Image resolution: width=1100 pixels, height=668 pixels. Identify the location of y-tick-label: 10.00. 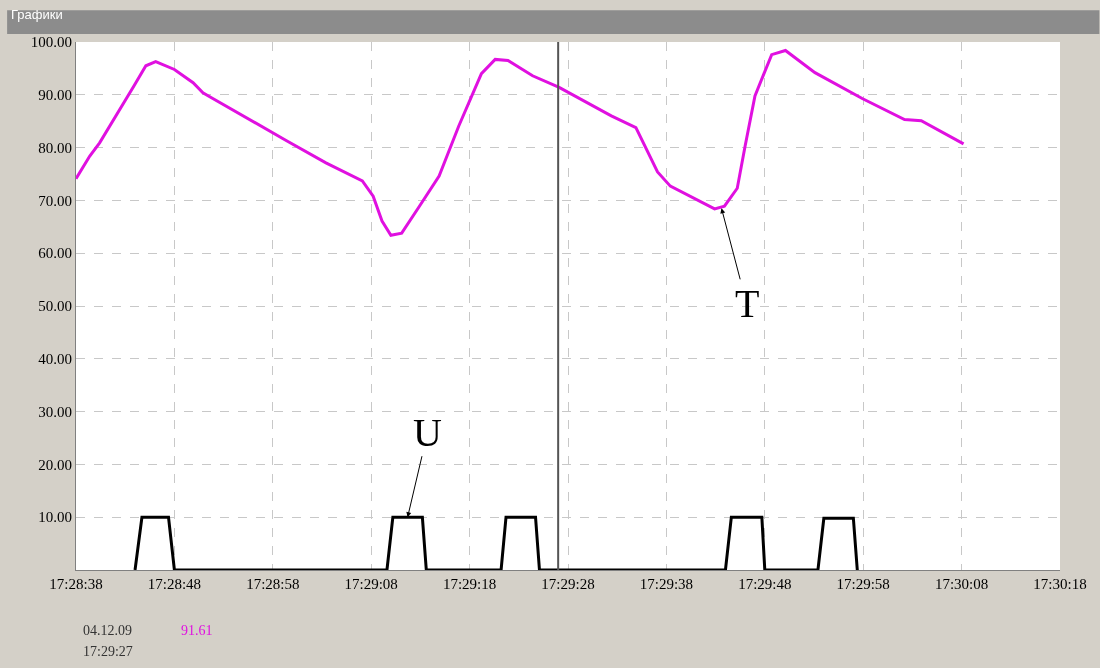
(55, 517).